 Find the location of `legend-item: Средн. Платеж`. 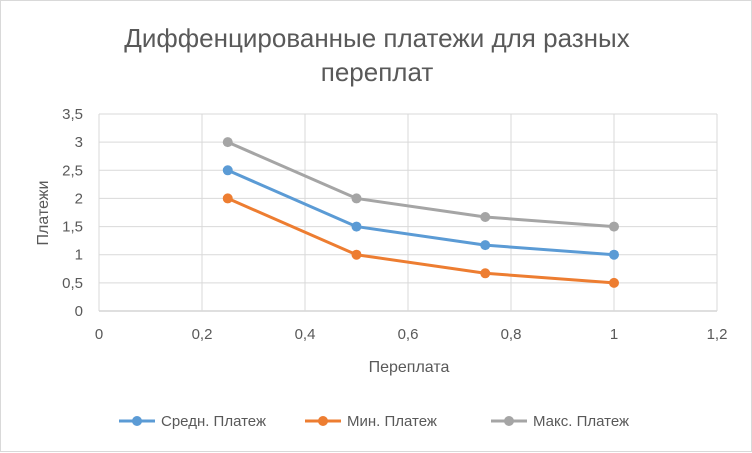

legend-item: Средн. Платеж is located at coordinates (192, 421).